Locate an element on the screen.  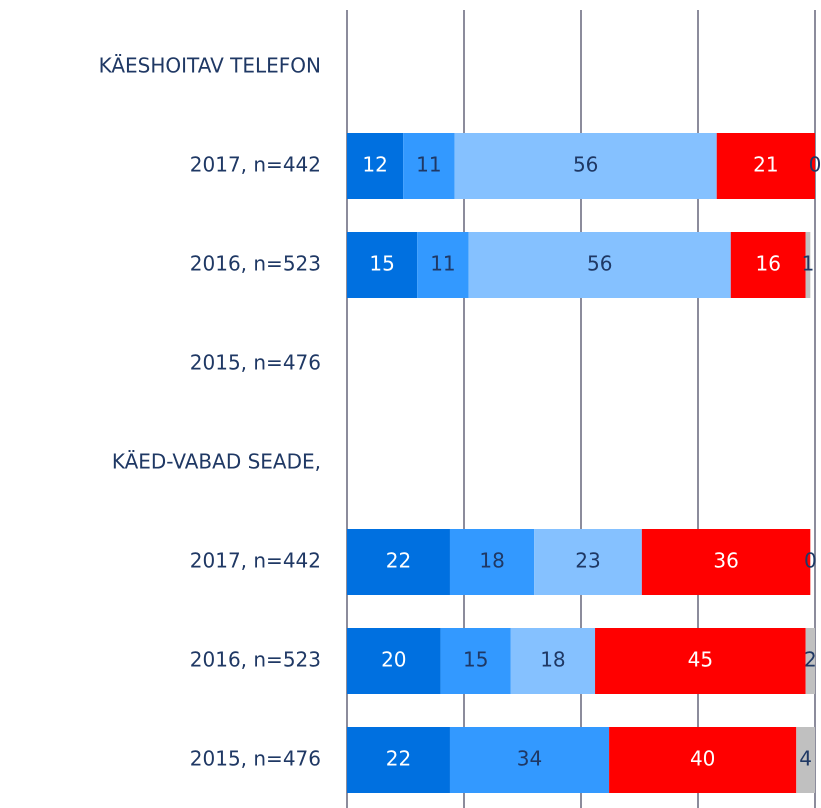
value-label: 4 is located at coordinates (805, 759).